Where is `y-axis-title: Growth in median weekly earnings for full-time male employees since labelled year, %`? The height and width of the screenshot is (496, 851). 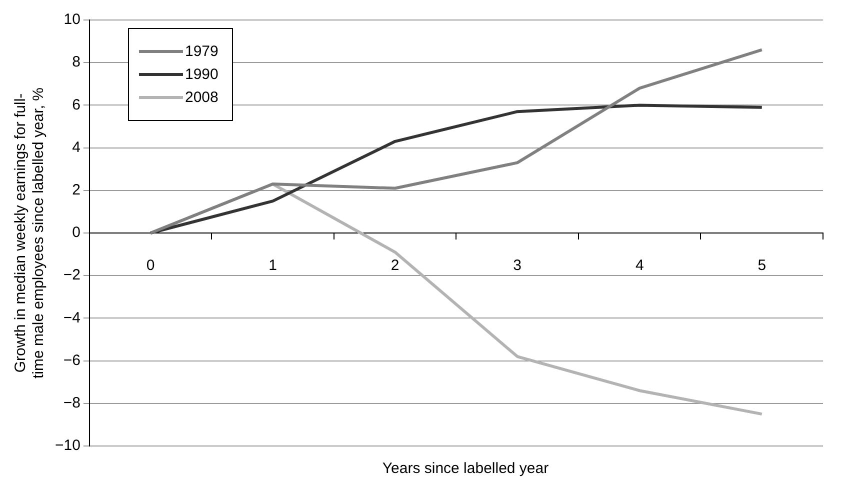 y-axis-title: Growth in median weekly earnings for full-time male employees since labelled year, % is located at coordinates (30, 233).